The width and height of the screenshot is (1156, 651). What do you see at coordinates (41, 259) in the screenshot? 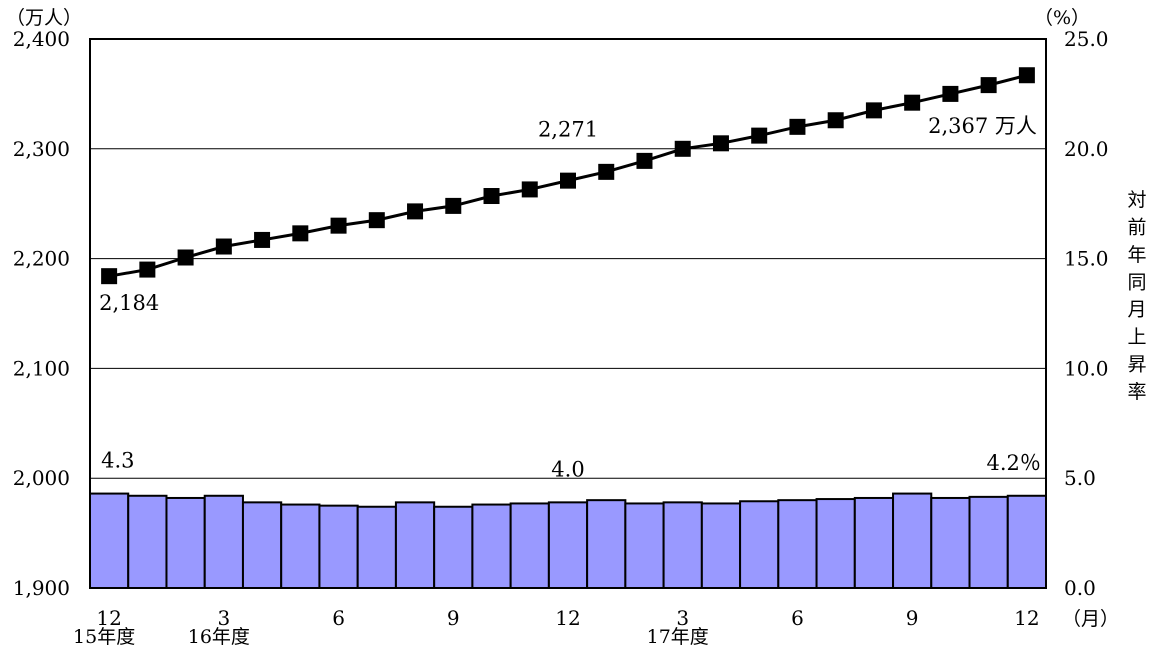
I see `left-axis-tick-label: 2,200` at bounding box center [41, 259].